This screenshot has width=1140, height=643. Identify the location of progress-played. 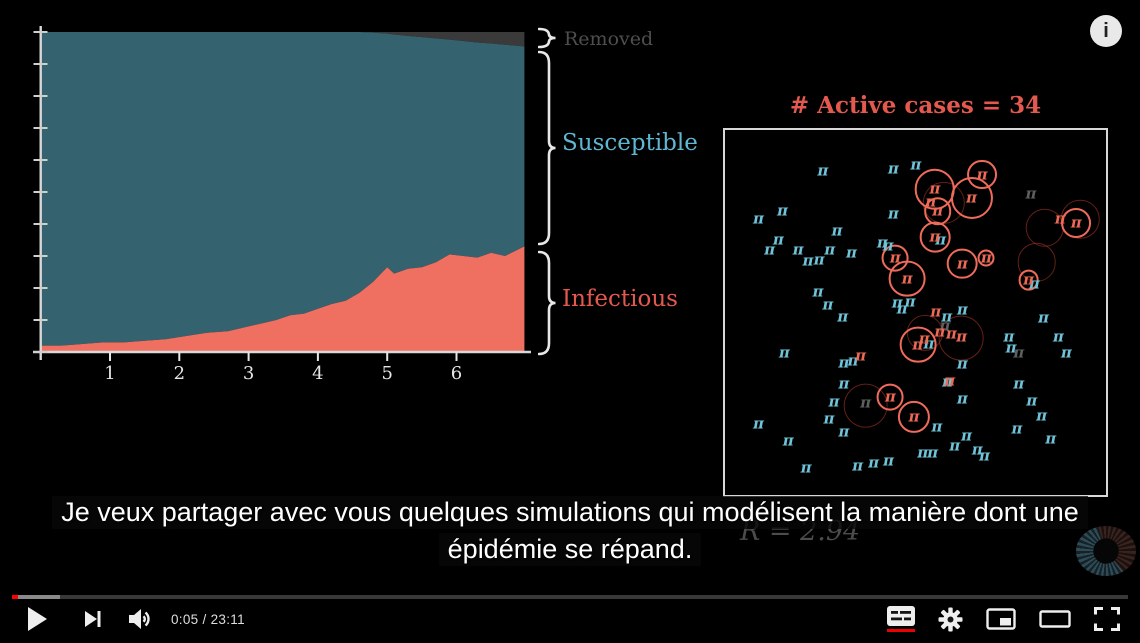
(15, 597).